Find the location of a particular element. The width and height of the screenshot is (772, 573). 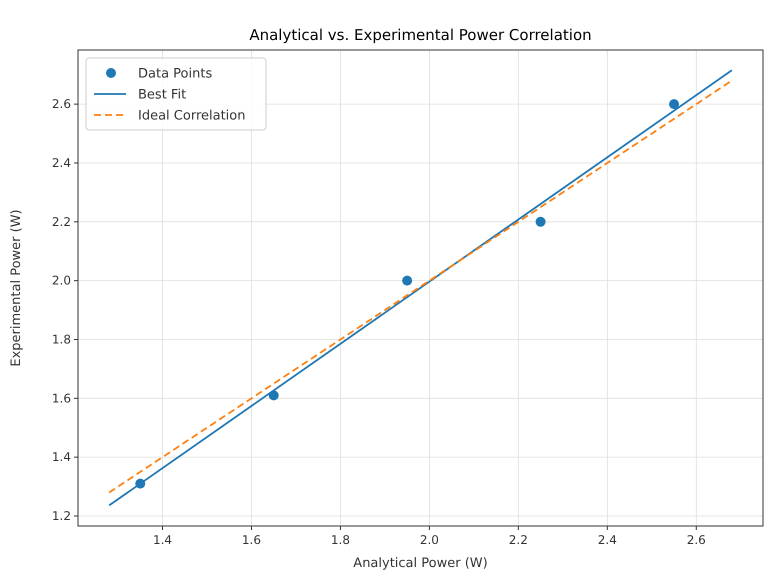

y-tick-label: 2.4 is located at coordinates (61, 163).